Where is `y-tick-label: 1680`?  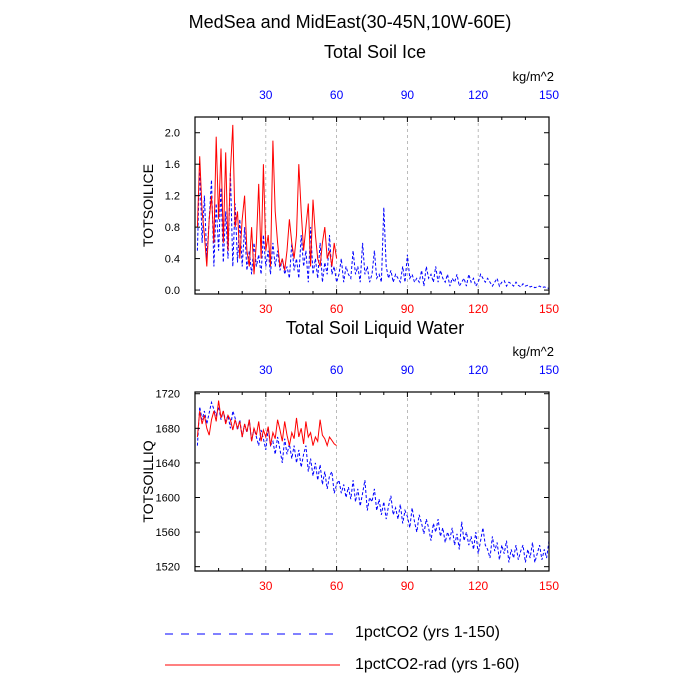
y-tick-label: 1680 is located at coordinates (168, 429).